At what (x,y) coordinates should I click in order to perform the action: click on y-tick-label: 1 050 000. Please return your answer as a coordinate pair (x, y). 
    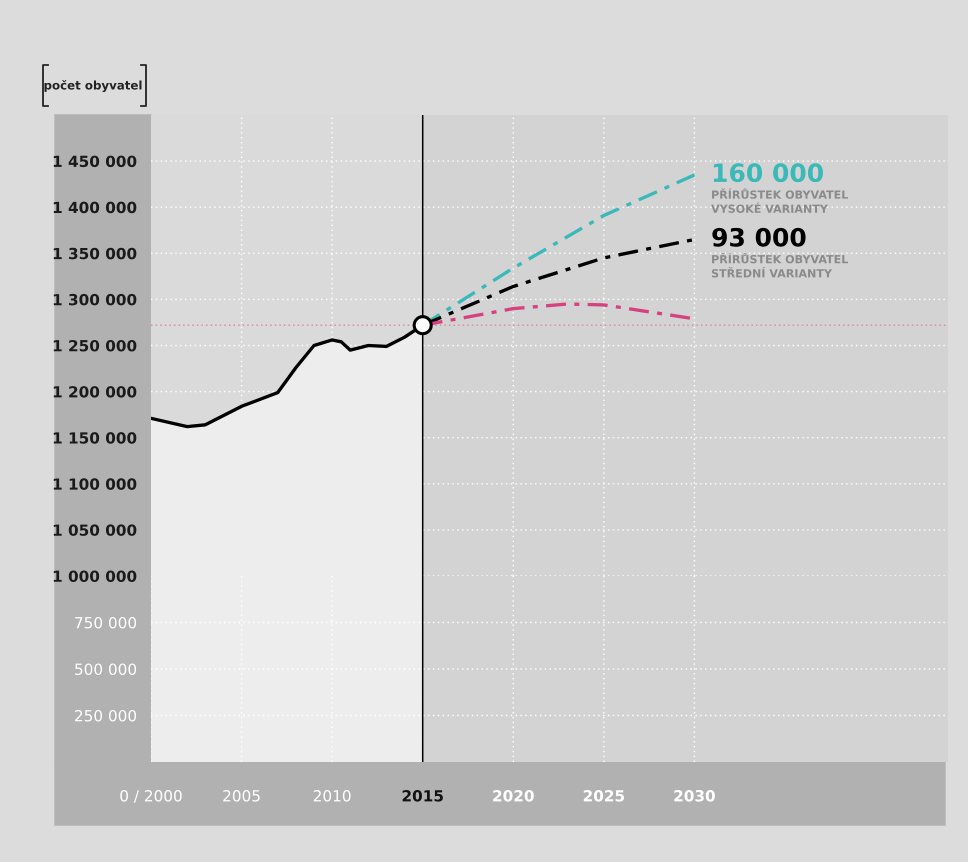
    Looking at the image, I should click on (95, 530).